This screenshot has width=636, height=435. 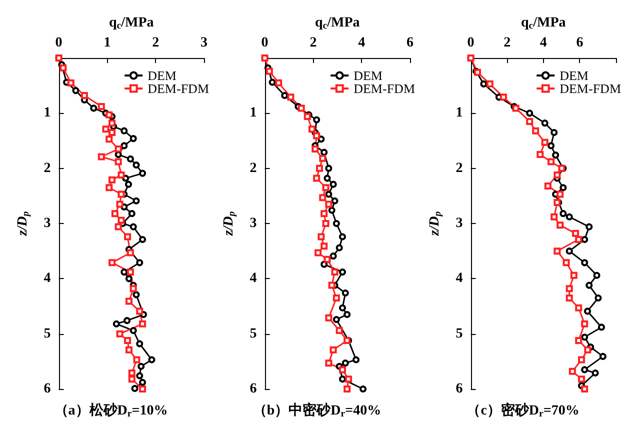 I want to click on x-tick-label: 3, so click(x=204, y=43).